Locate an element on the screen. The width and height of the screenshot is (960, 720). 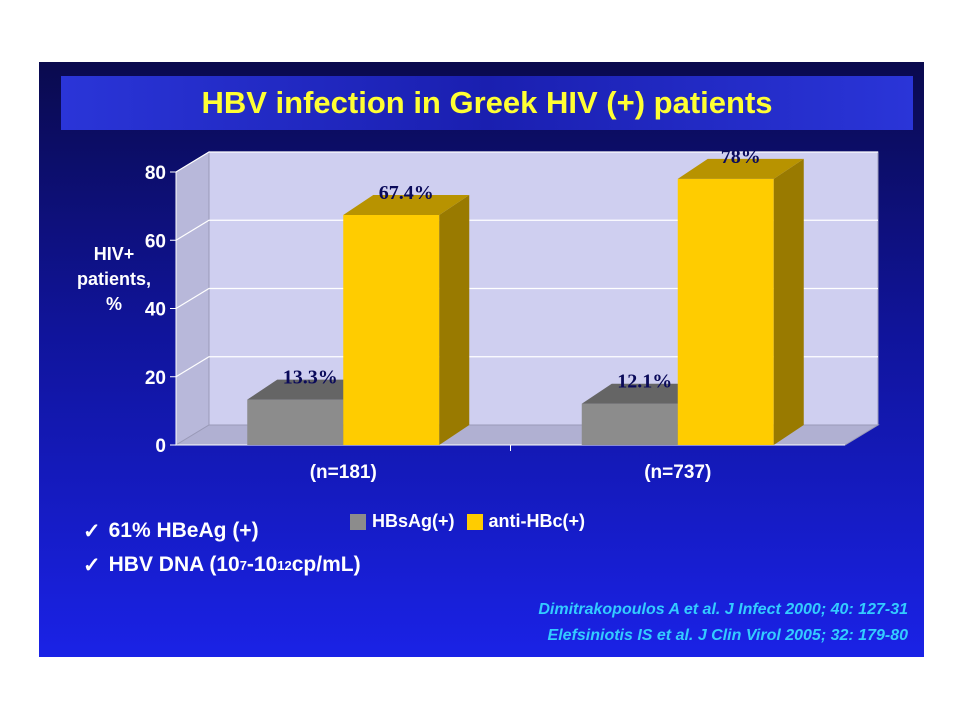
bullet-text-pre: HBV DNA (10 is located at coordinates (174, 564).